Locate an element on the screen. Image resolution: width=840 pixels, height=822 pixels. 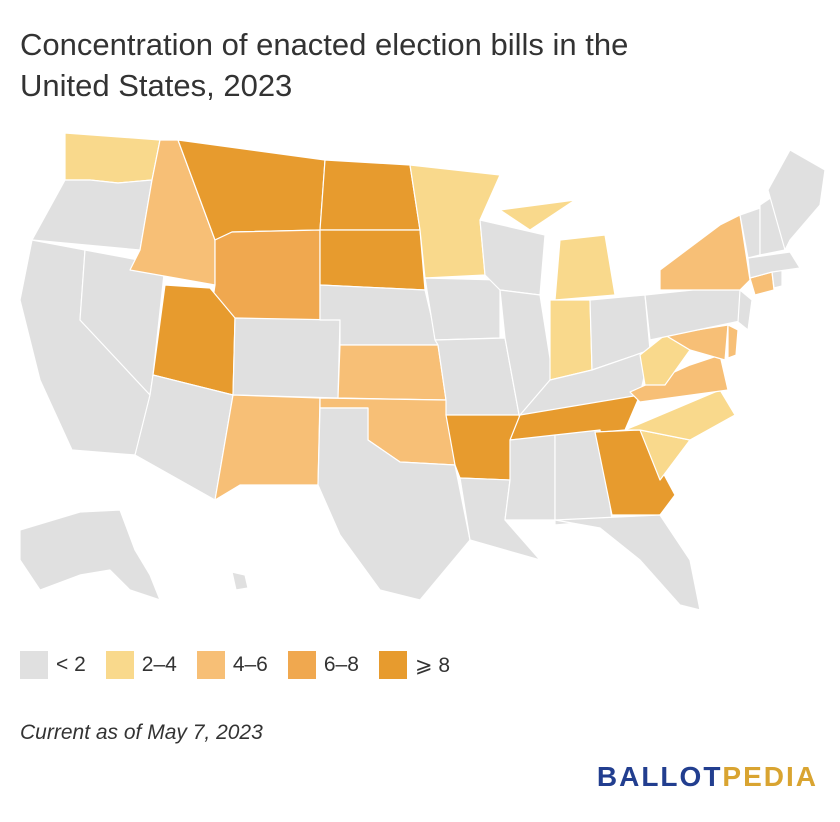
state-south-dakota is located at coordinates (372, 260).